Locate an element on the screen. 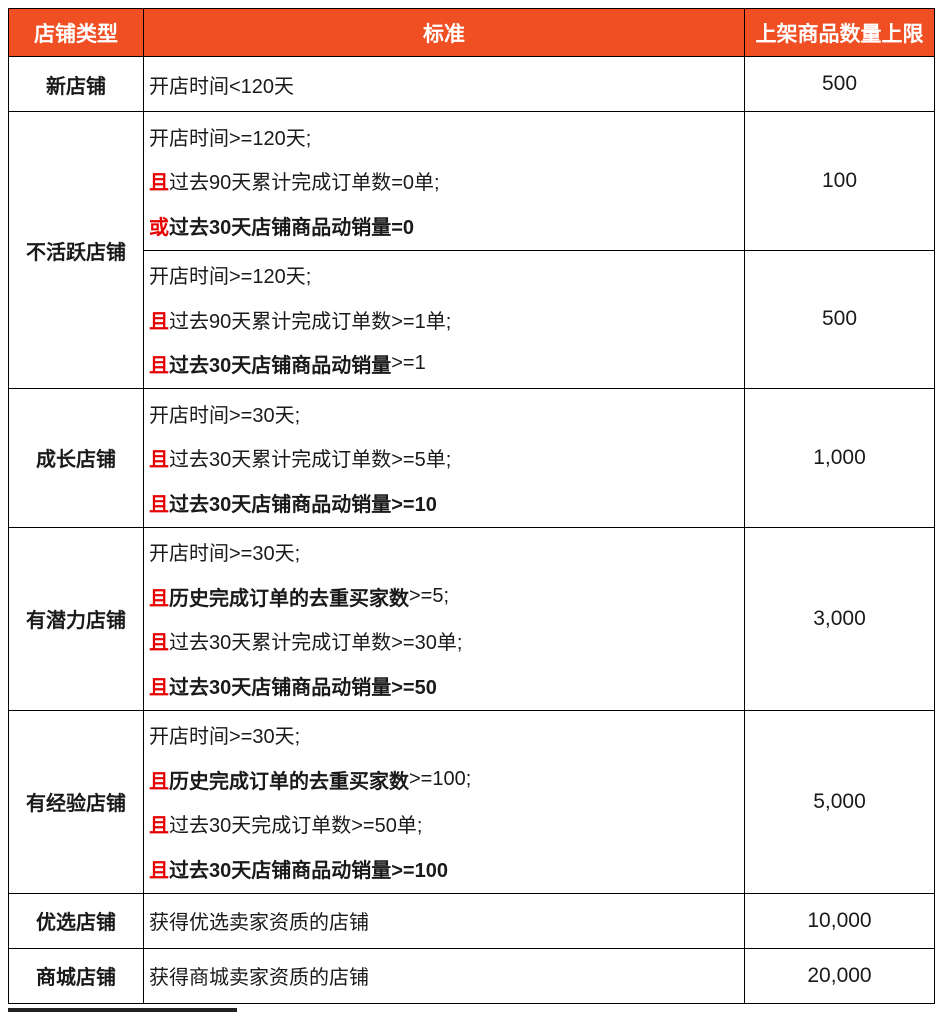 This screenshot has height=1013, width=942. criteria-text: >=5; is located at coordinates (429, 595).